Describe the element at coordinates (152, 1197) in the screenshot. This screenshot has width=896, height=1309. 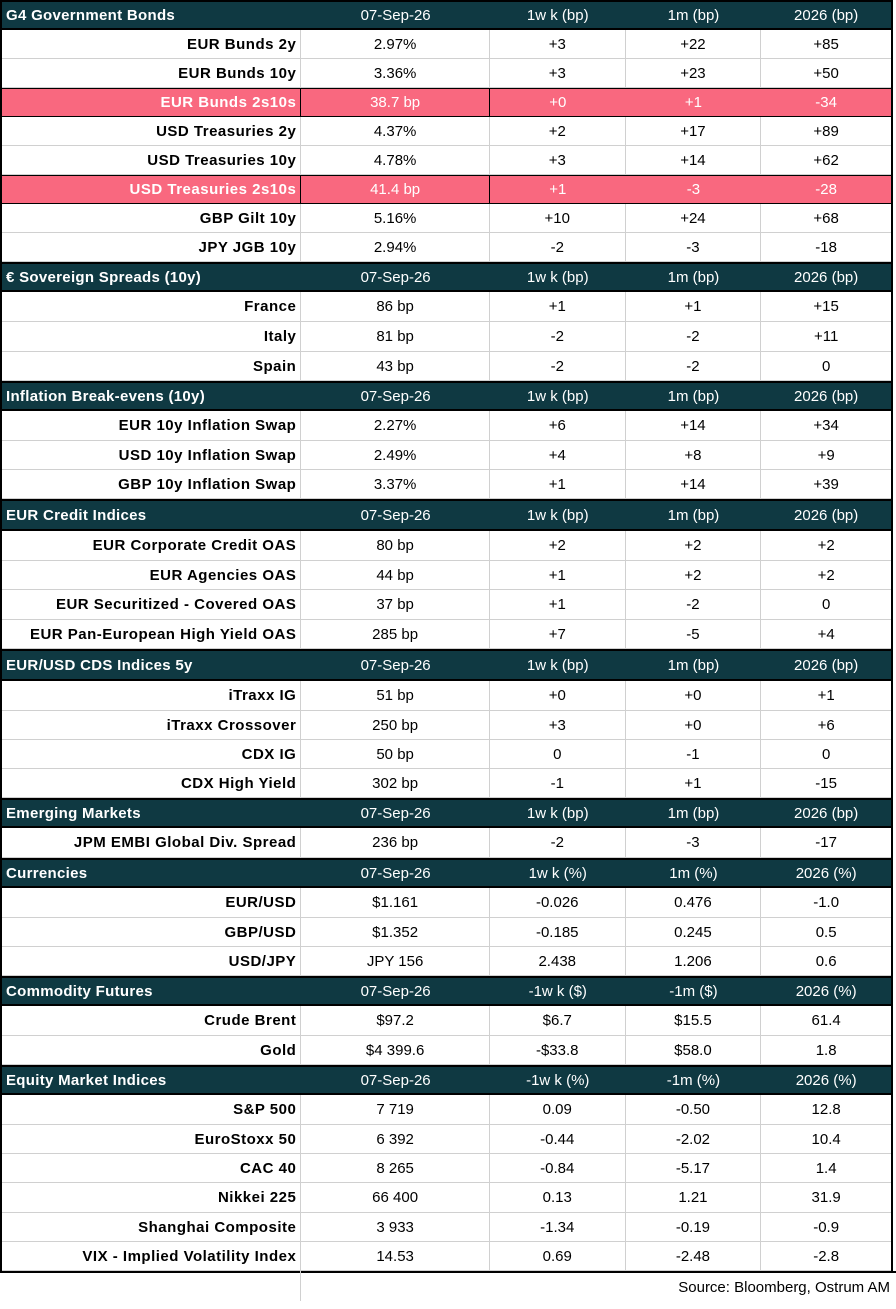
I see `row-label: Nikkei 225` at that location.